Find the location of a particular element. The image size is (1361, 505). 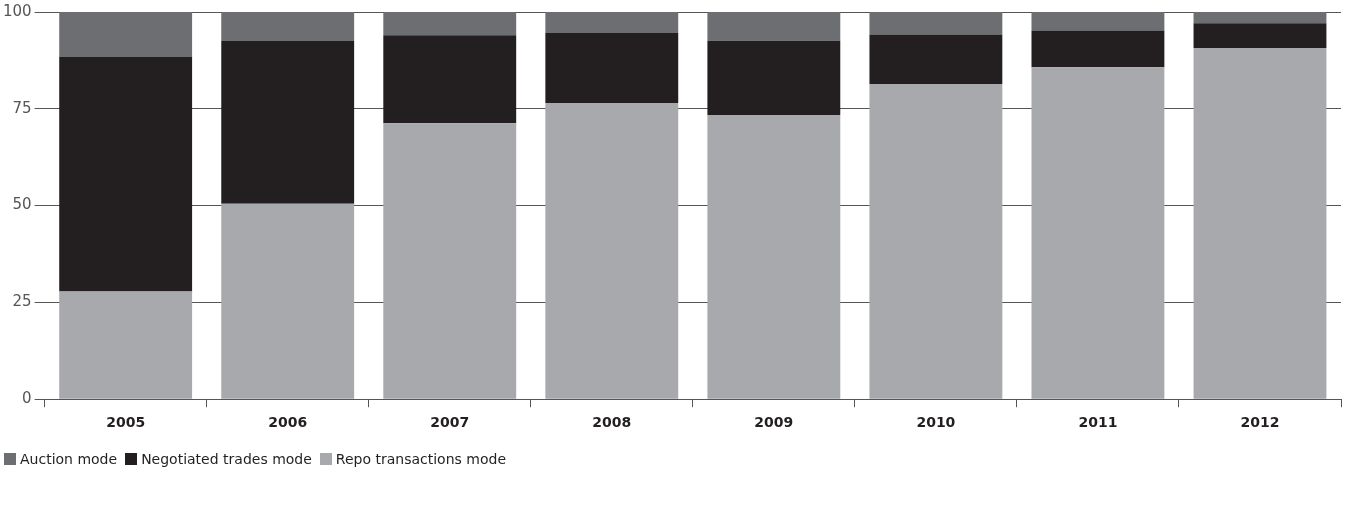

legend-label: Repo transactions mode is located at coordinates (420, 459).